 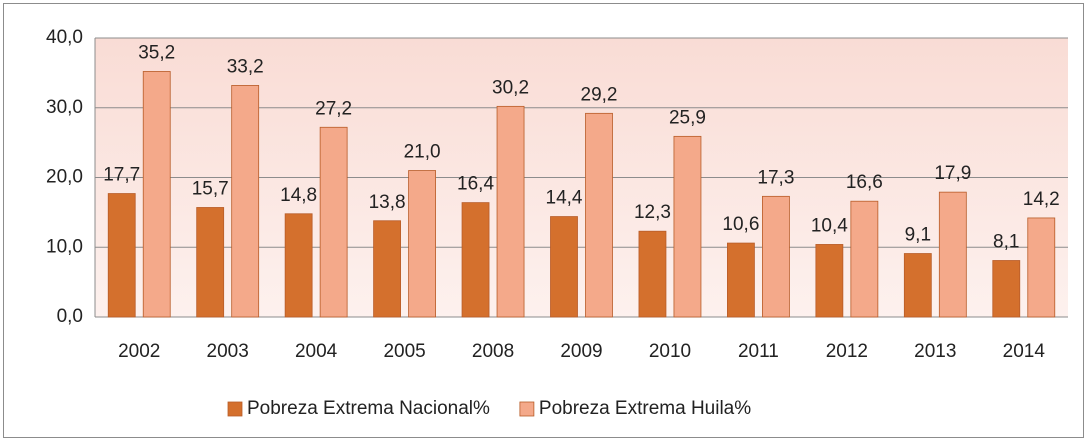 I want to click on x-tick-label: 2004, so click(x=316, y=351).